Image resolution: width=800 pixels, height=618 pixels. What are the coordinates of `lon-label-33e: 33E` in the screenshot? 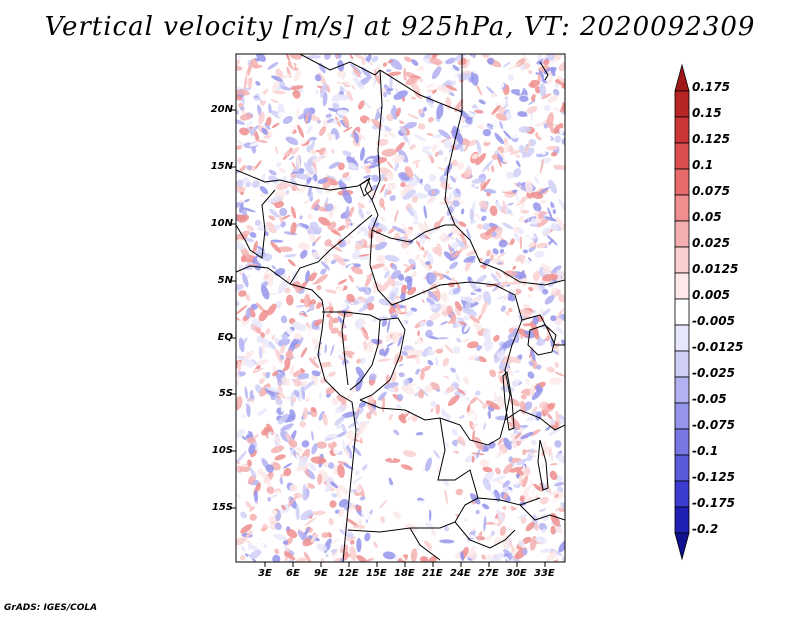 It's located at (544, 573).